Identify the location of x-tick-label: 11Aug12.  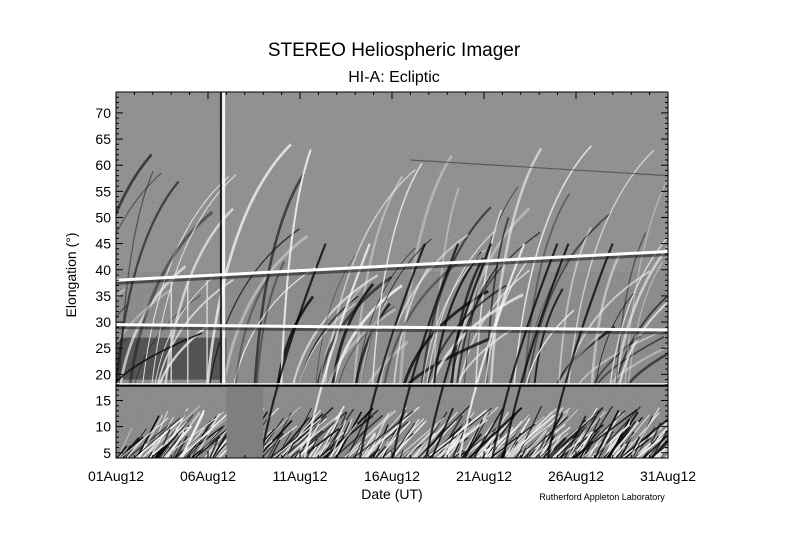
(299, 476).